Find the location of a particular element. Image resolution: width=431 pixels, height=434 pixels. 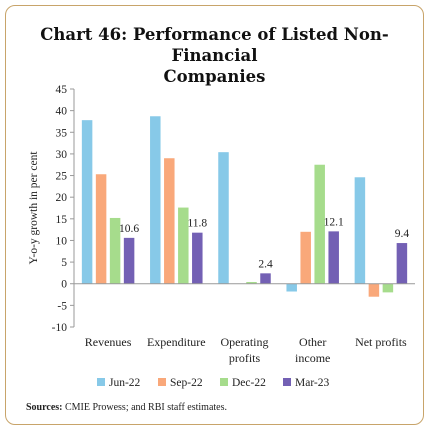

y-tick-label: 30 is located at coordinates (62, 155).